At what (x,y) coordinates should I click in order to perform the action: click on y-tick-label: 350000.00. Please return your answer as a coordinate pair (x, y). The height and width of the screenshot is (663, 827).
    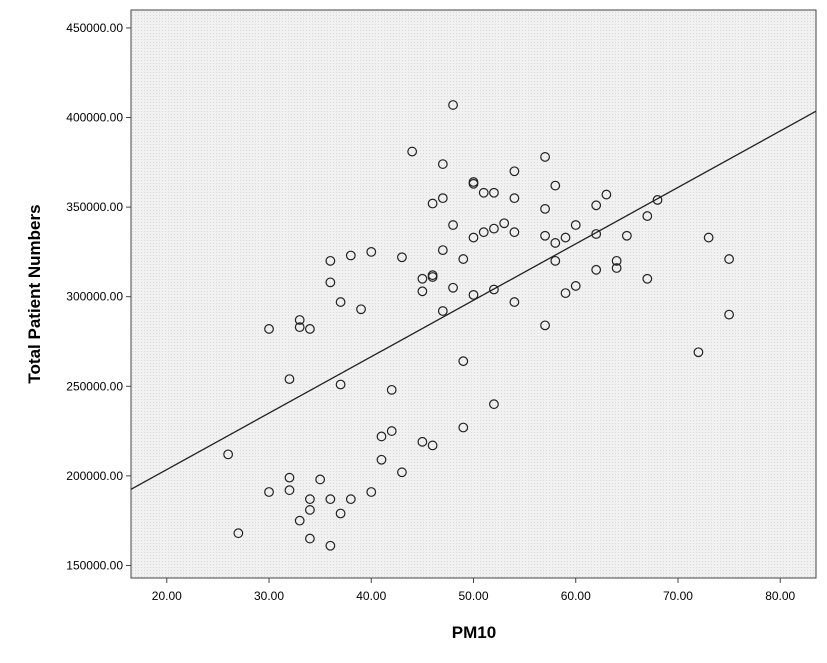
    Looking at the image, I should click on (94, 207).